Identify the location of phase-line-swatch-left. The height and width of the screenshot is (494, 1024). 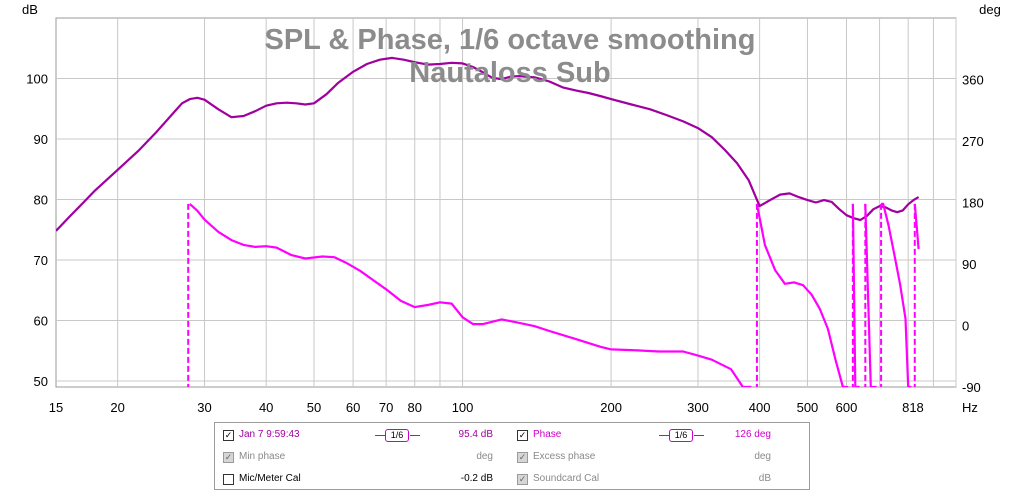
(664, 435).